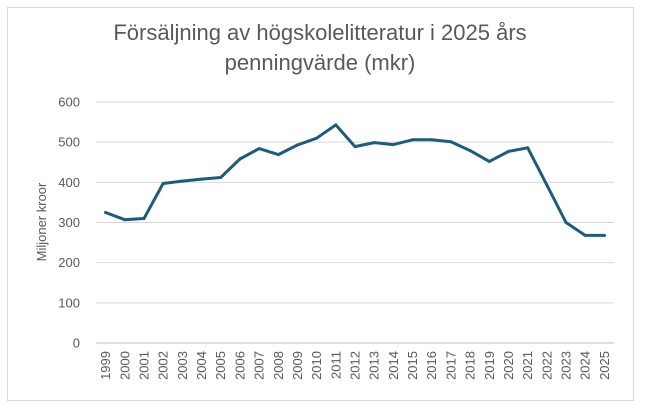  I want to click on x-tick-label: 2004, so click(201, 365).